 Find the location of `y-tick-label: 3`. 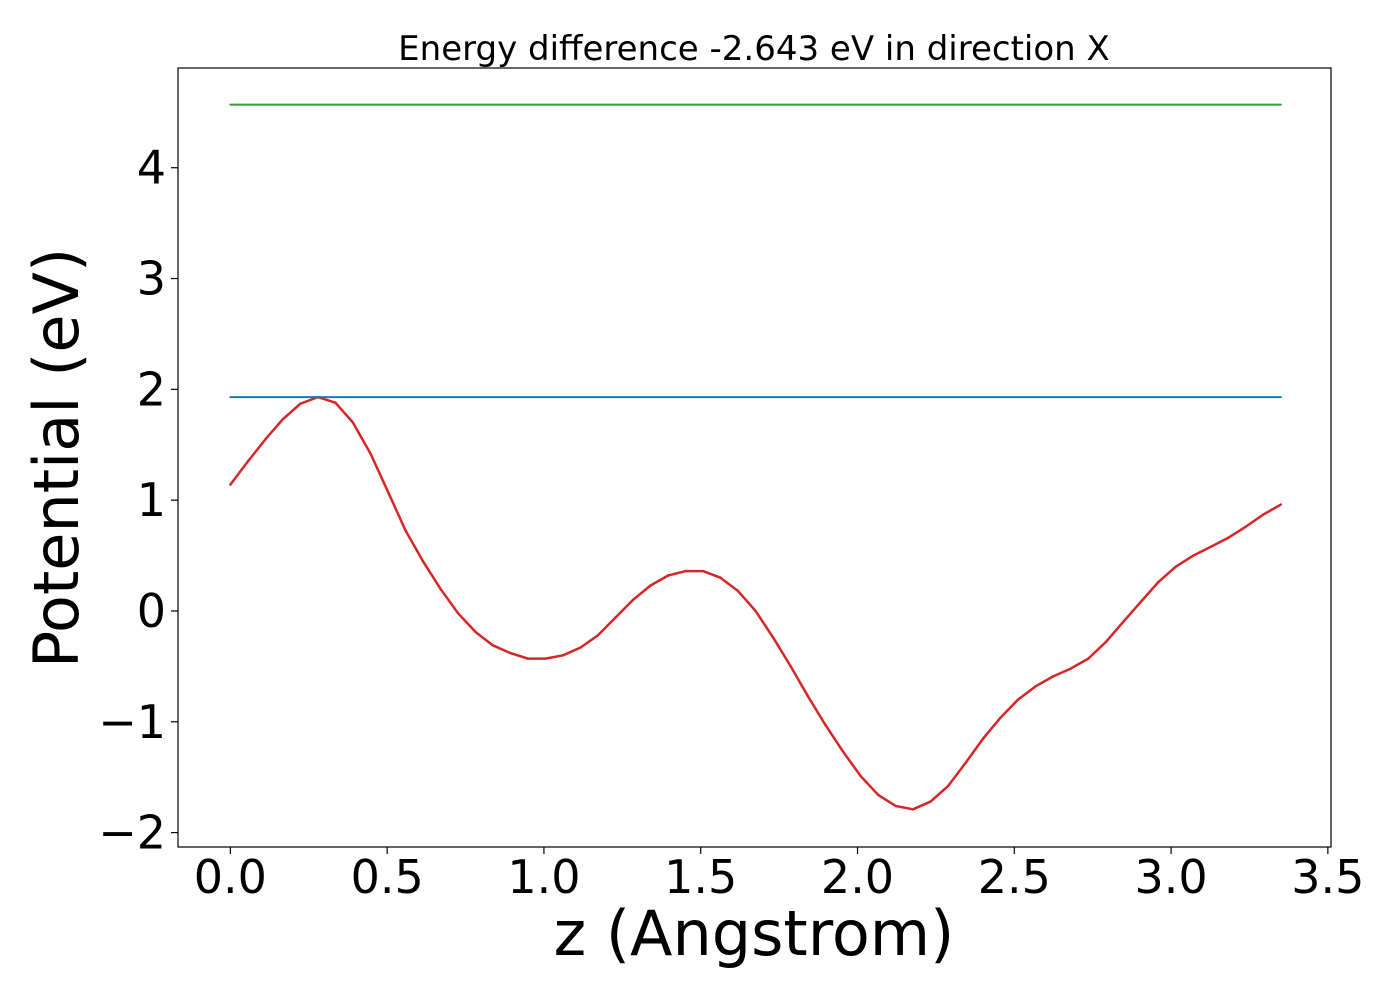

y-tick-label: 3 is located at coordinates (151, 279).